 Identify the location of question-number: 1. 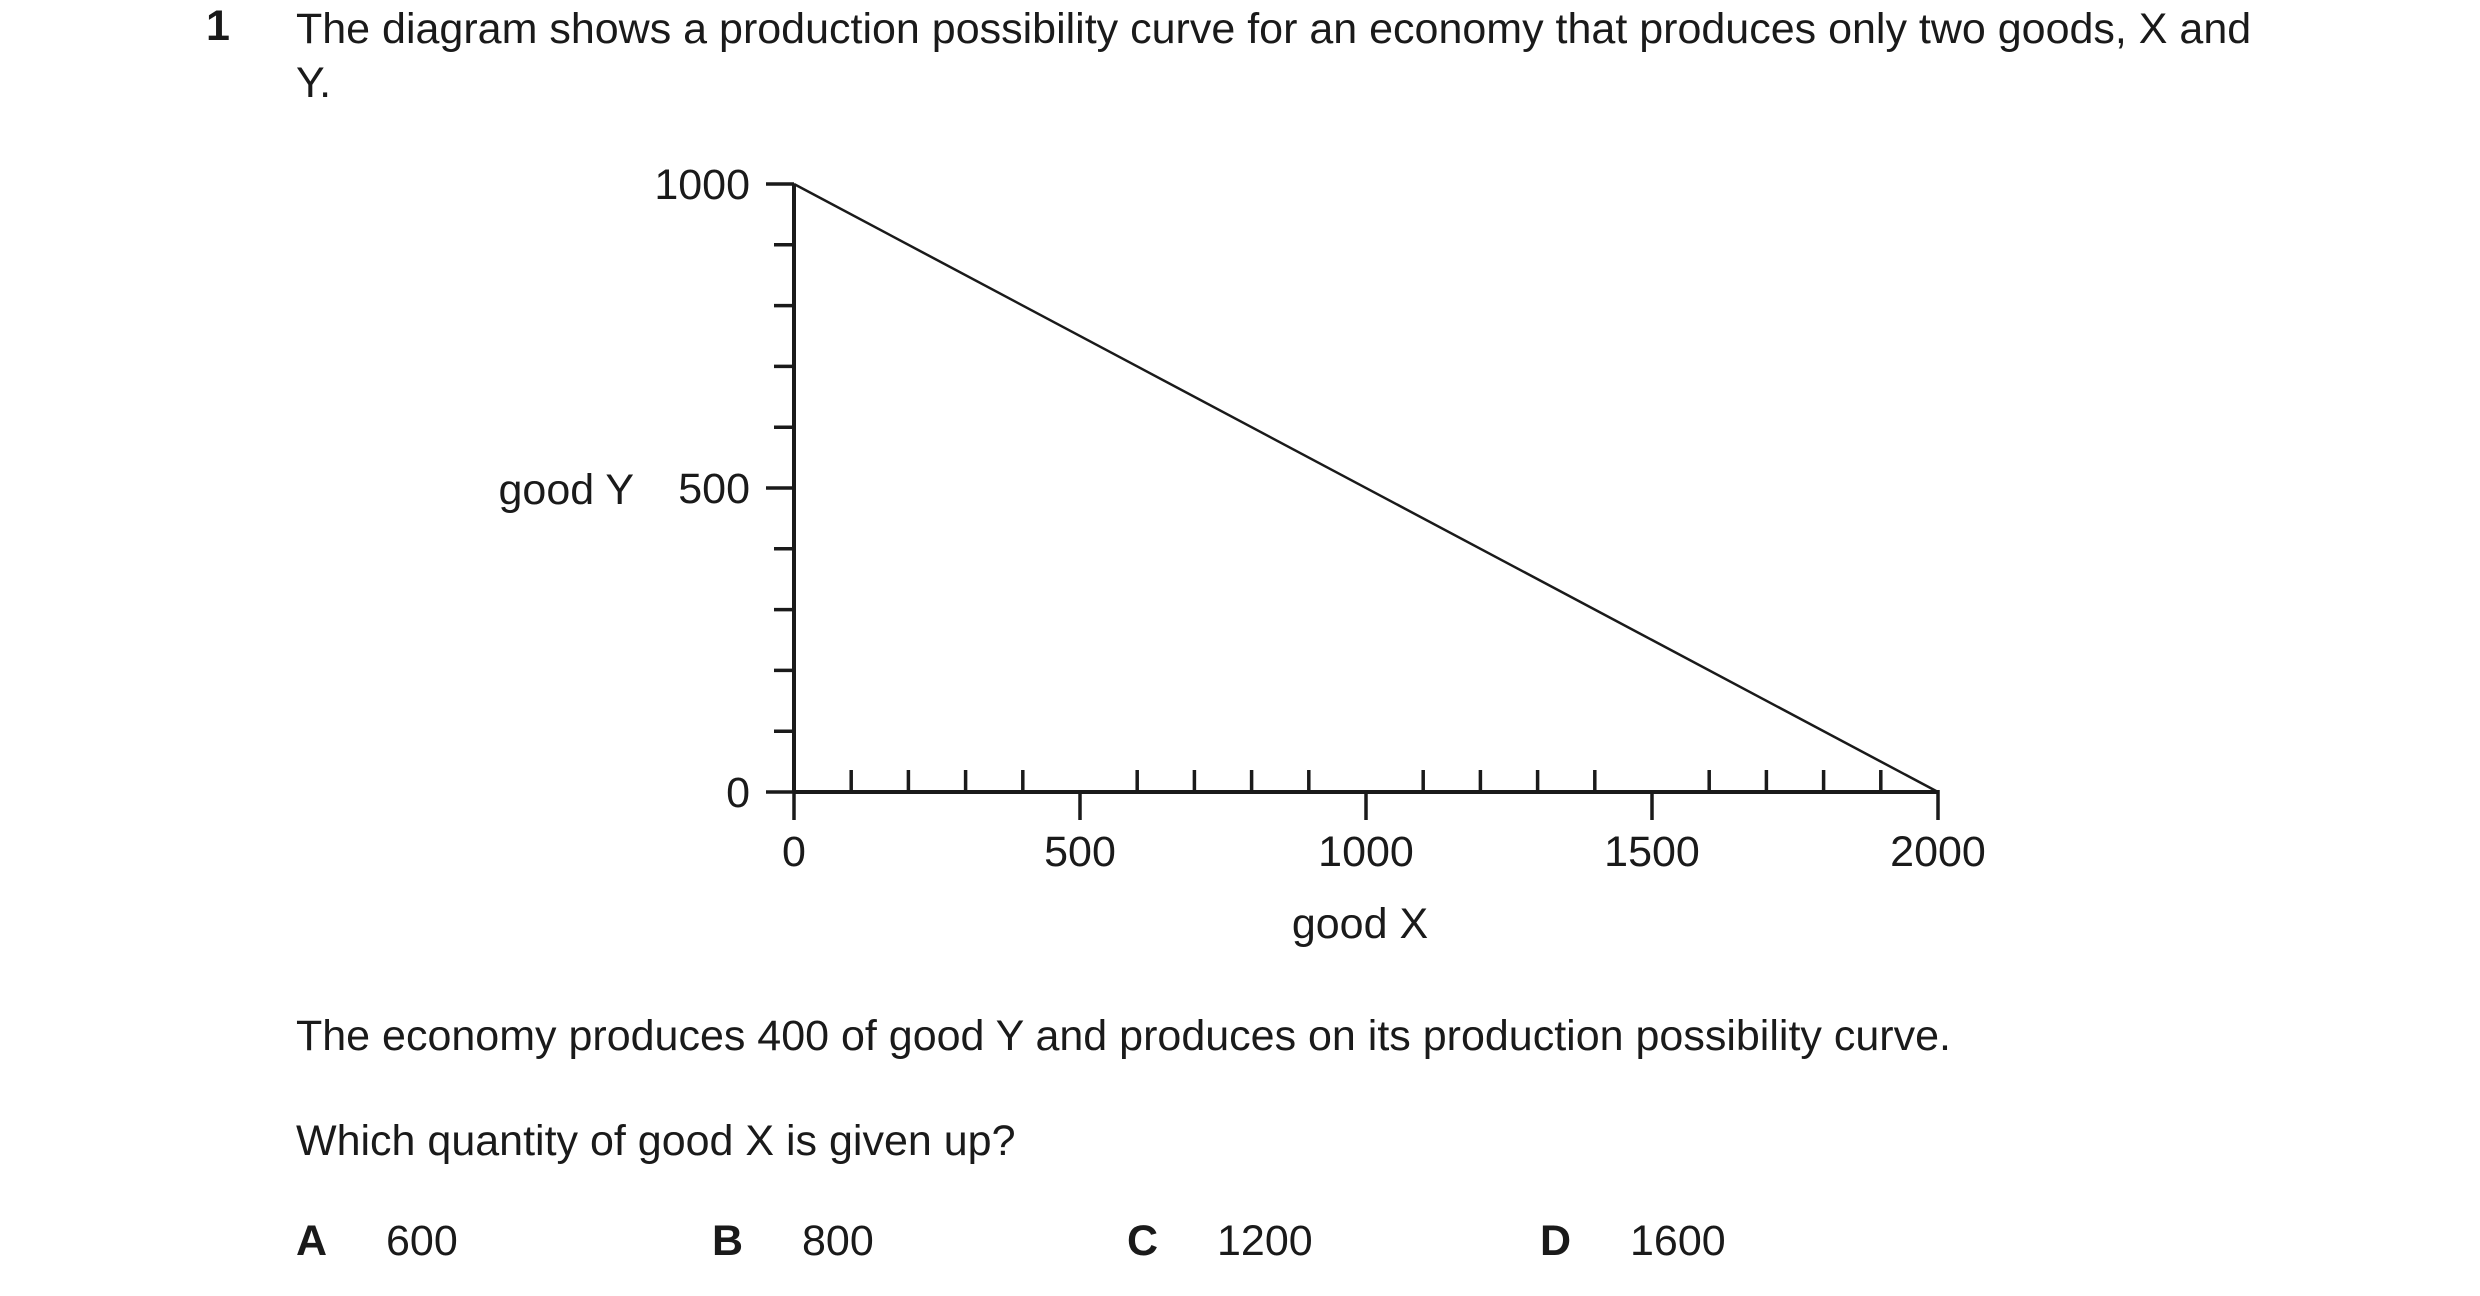
(218, 26).